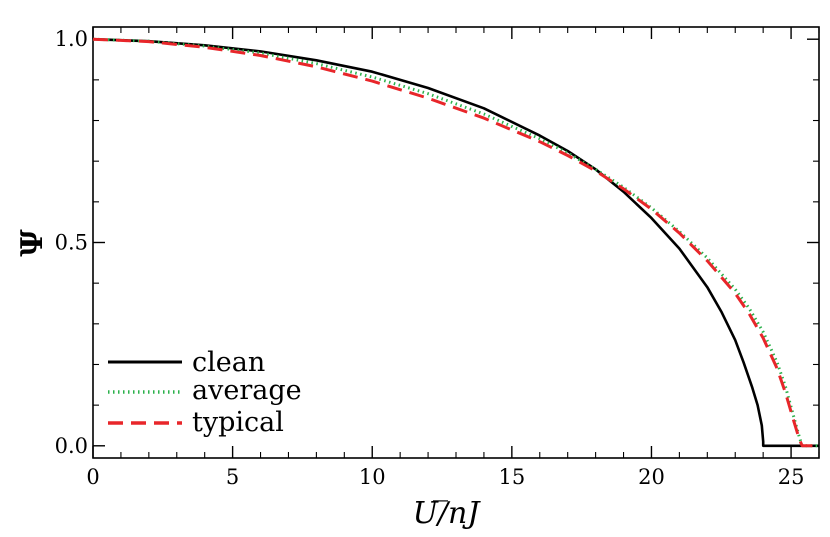  What do you see at coordinates (71, 39) in the screenshot?
I see `y-tick-label: 1.0` at bounding box center [71, 39].